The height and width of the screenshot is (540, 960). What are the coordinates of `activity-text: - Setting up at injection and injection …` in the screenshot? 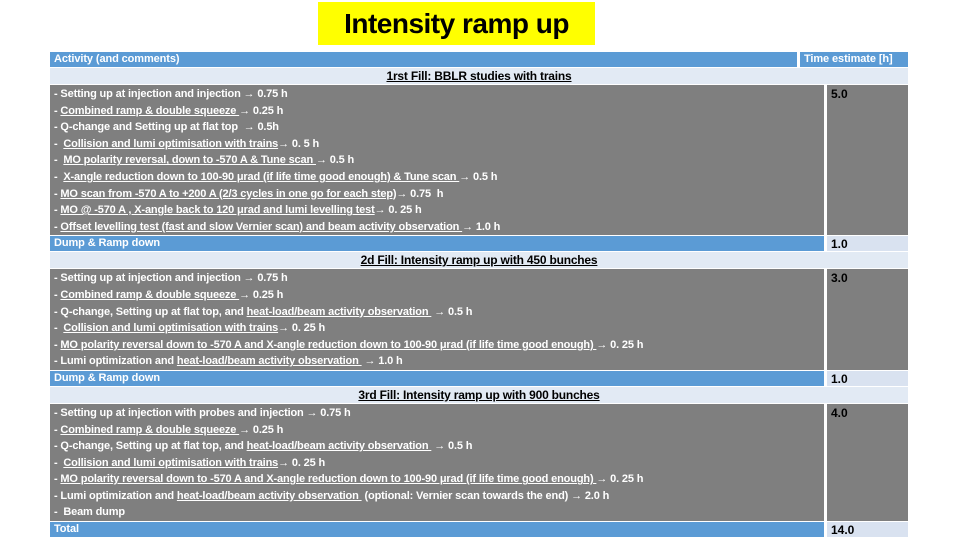 It's located at (171, 94).